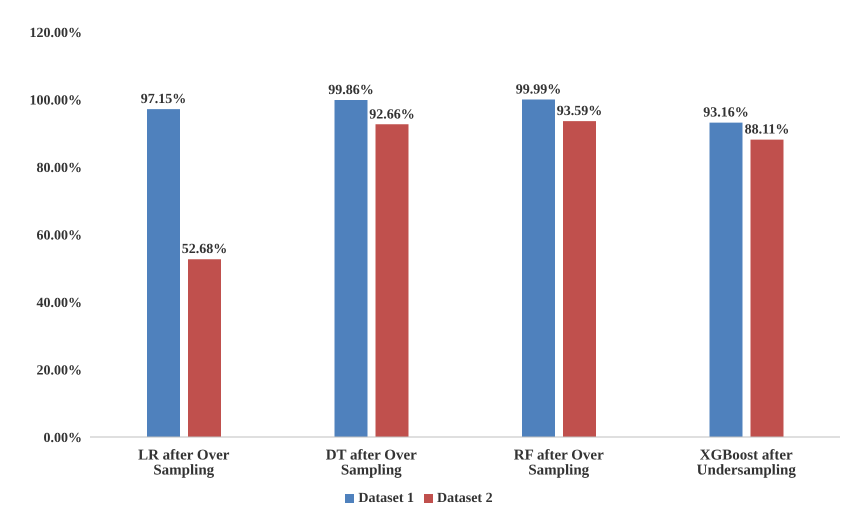 The image size is (853, 525). What do you see at coordinates (59, 370) in the screenshot?
I see `y-tick-label: 20.00%` at bounding box center [59, 370].